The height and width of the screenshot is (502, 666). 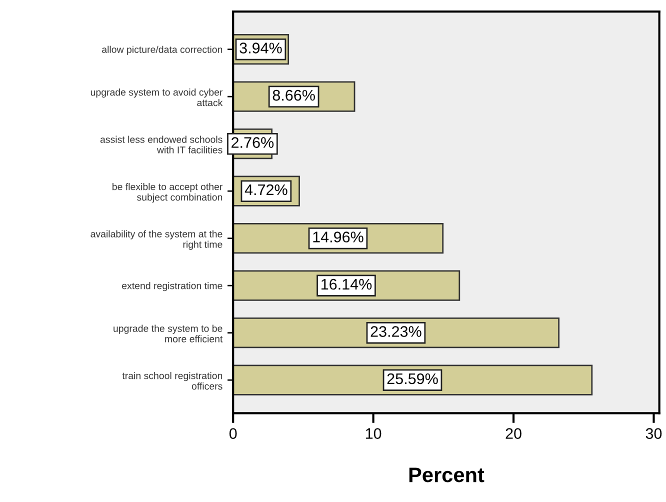 I want to click on x-tick-label: 0, so click(x=233, y=433).